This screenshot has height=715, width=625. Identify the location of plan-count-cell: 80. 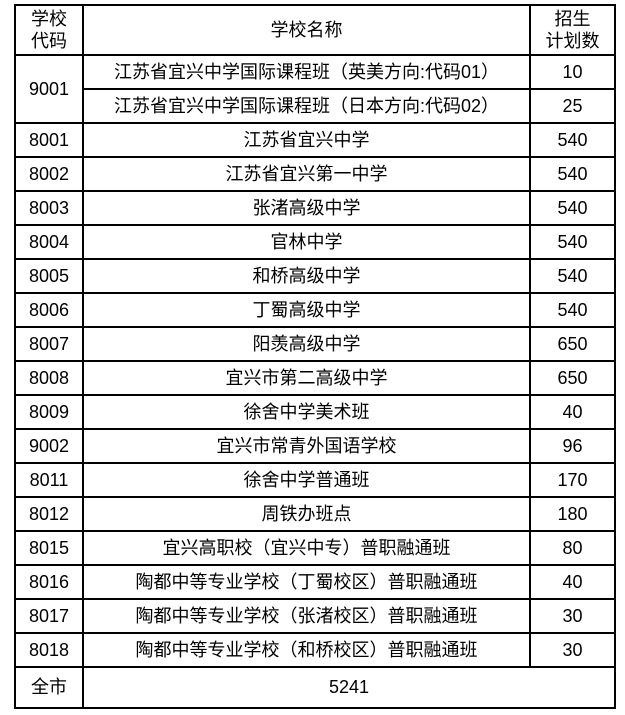
(572, 548).